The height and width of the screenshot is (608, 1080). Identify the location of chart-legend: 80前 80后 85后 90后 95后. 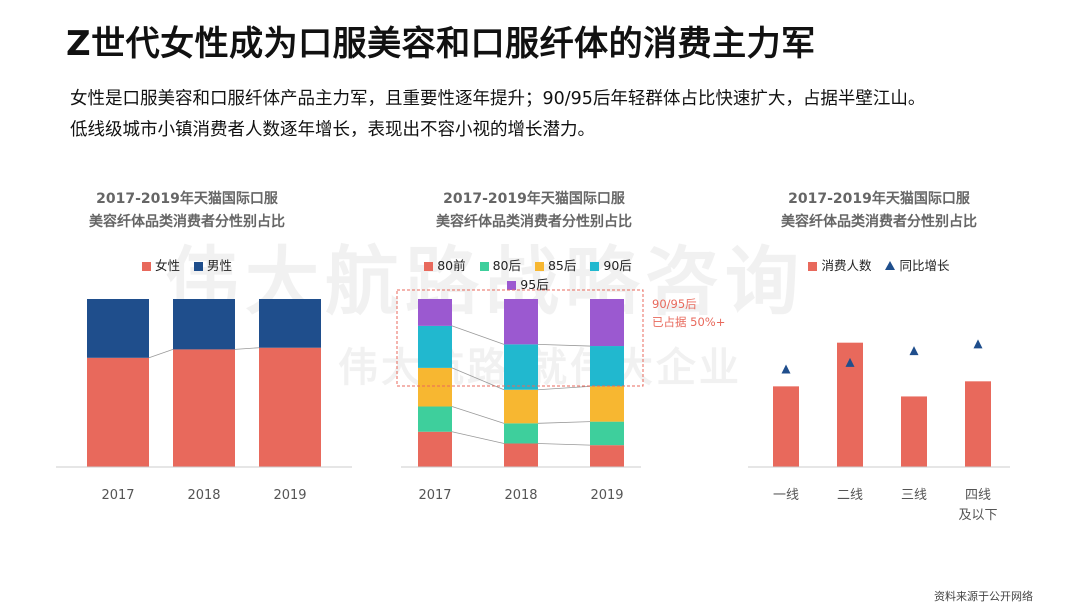
(528, 274).